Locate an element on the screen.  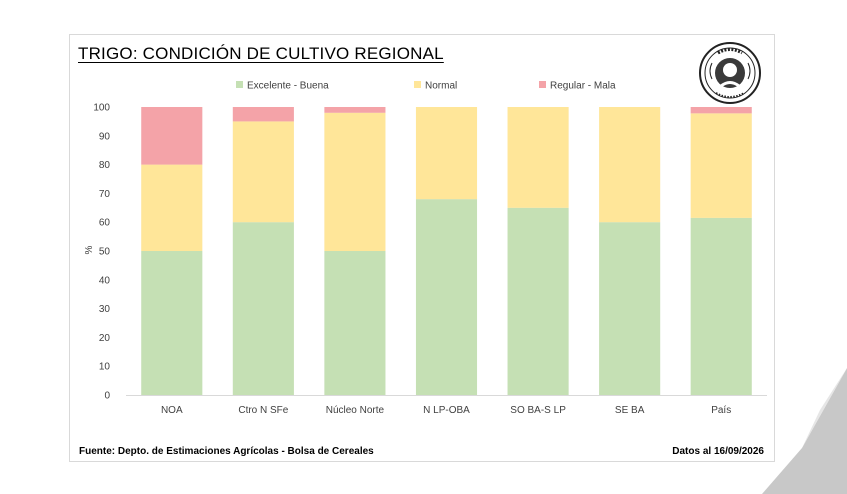
y-axis: 0 10 20 30 40 50 60 70 80 90 100 is located at coordinates (101, 252).